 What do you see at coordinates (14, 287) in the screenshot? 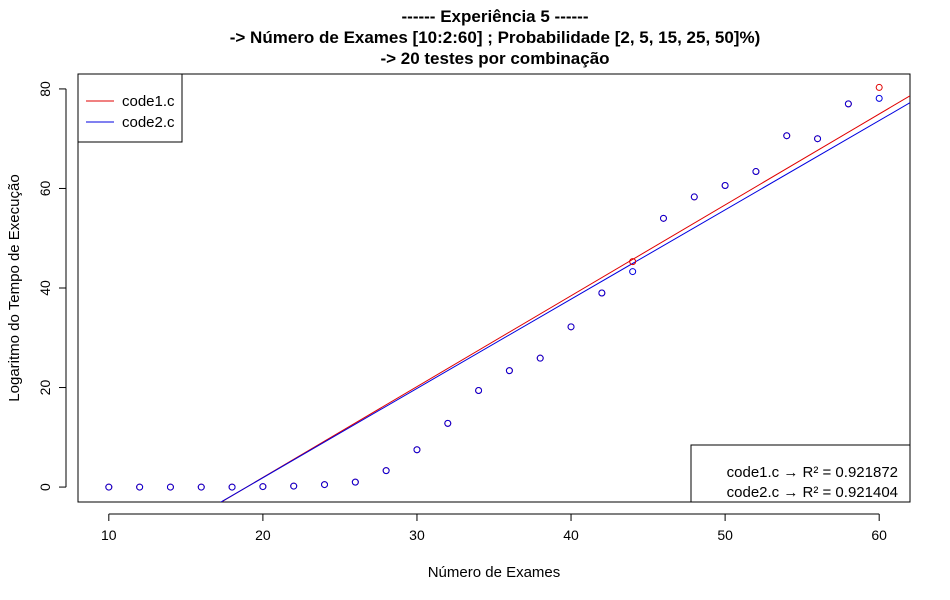
I see `y-axis-label: Logaritmo do Tempo de Execução` at bounding box center [14, 287].